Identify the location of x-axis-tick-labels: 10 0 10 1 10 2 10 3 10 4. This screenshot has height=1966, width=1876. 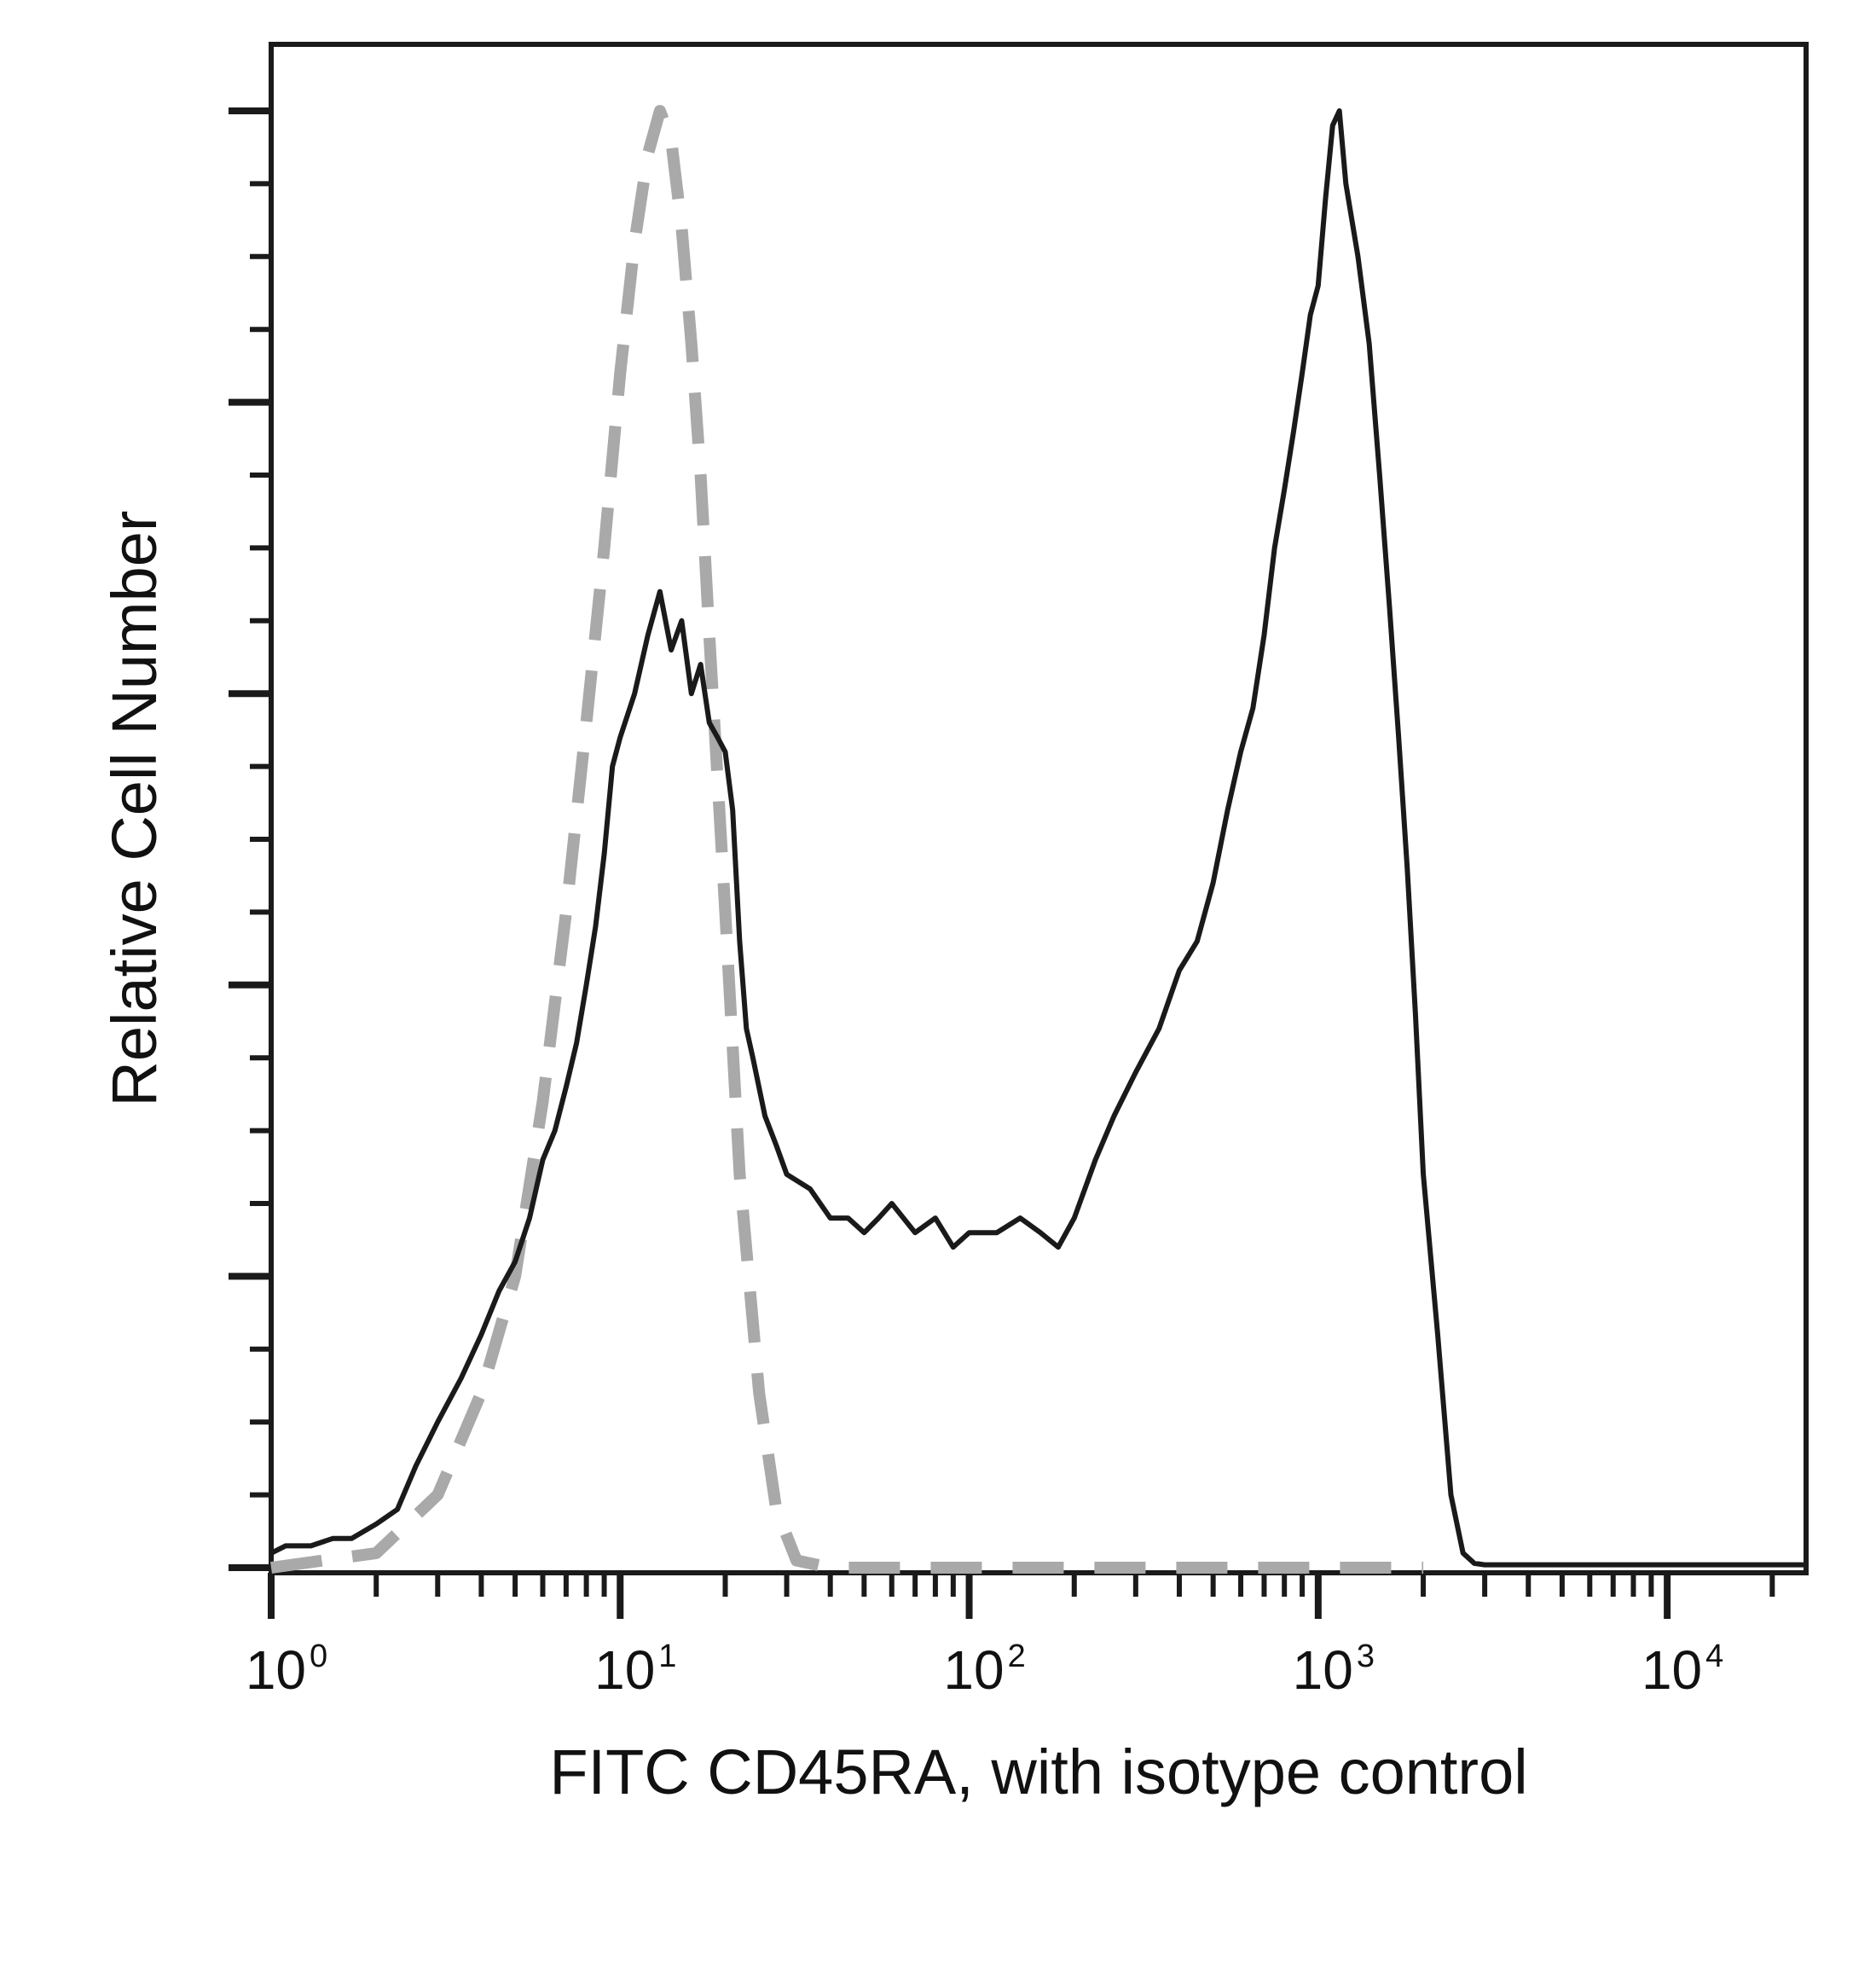
(985, 1670).